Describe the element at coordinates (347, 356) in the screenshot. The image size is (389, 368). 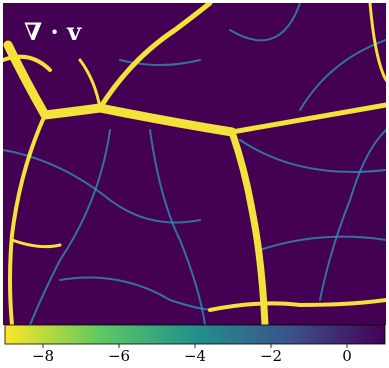
I see `tick-label: 0` at that location.